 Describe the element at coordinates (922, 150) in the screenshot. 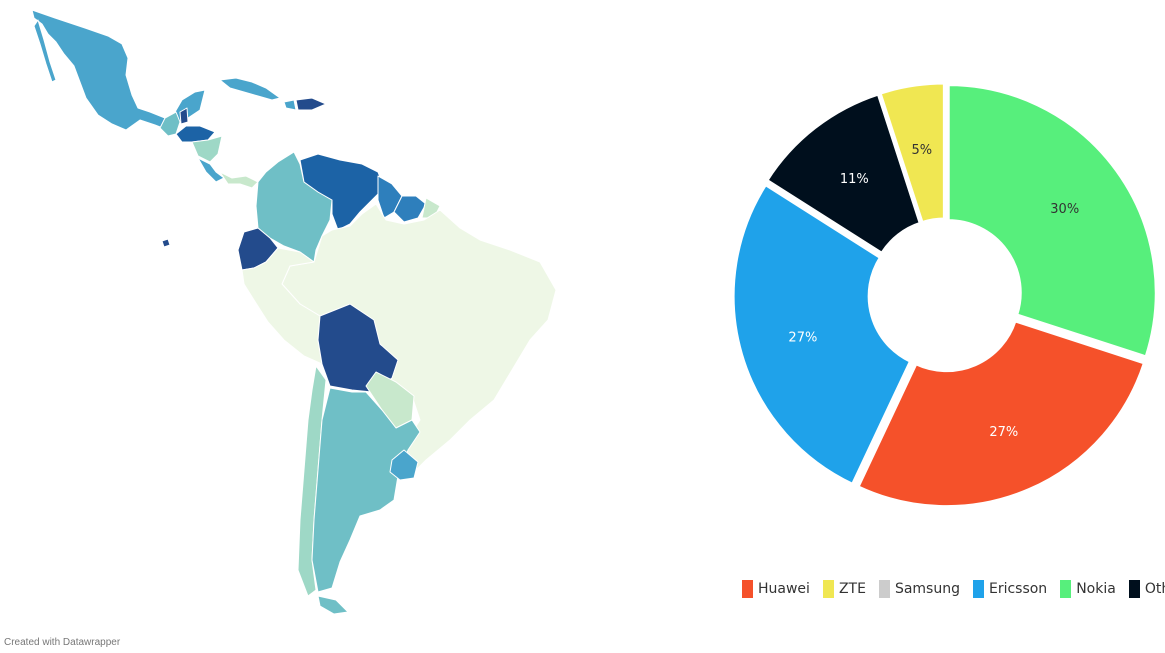

I see `slice-label-zte: 5%` at that location.